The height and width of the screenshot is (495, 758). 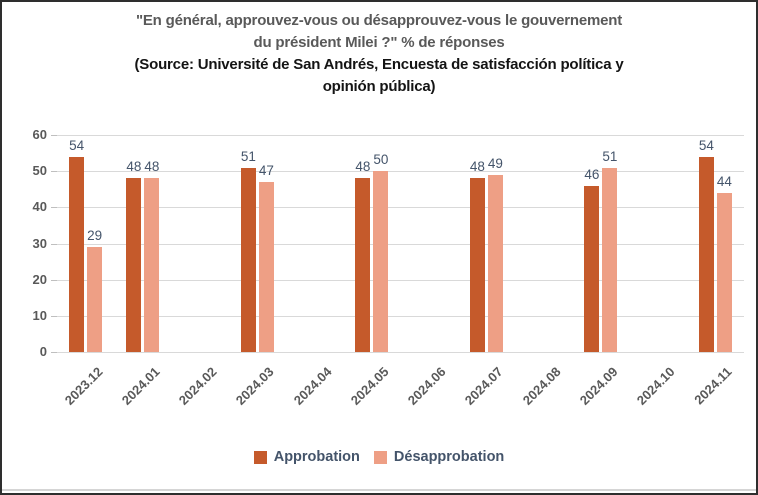 What do you see at coordinates (400, 208) in the screenshot?
I see `gridline-y40` at bounding box center [400, 208].